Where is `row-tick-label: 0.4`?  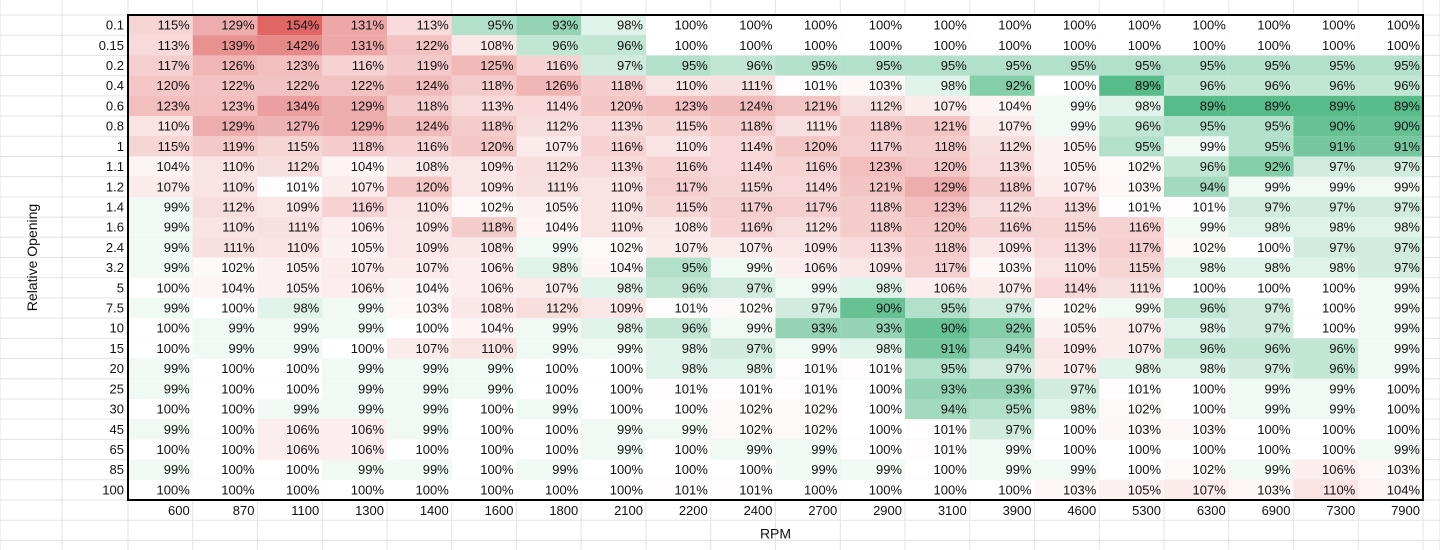 row-tick-label: 0.4 is located at coordinates (115, 85).